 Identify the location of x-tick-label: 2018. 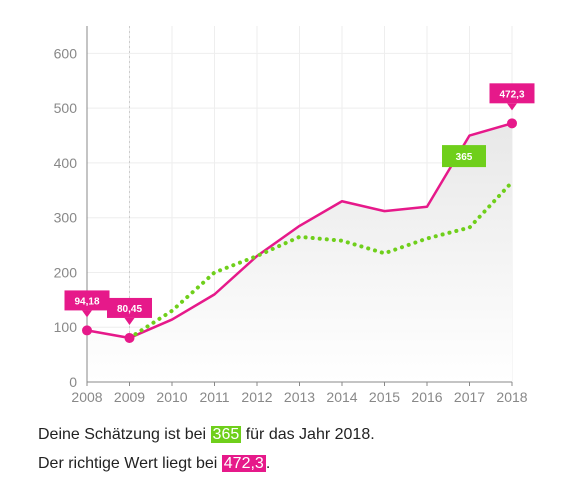
(511, 397).